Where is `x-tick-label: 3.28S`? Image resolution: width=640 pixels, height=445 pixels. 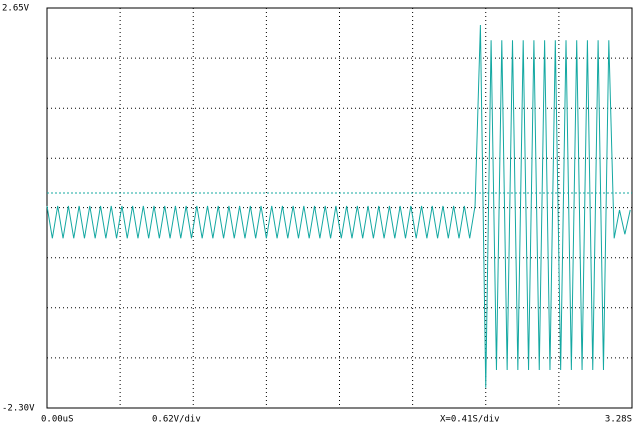 x-tick-label: 3.28S is located at coordinates (618, 420).